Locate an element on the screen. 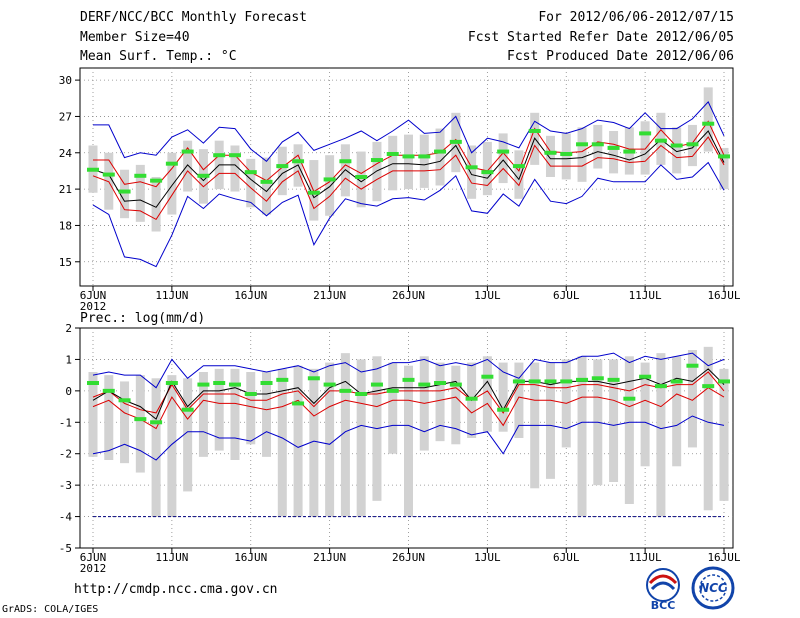 The image size is (800, 618). upper-spread-line is located at coordinates (408, 392).